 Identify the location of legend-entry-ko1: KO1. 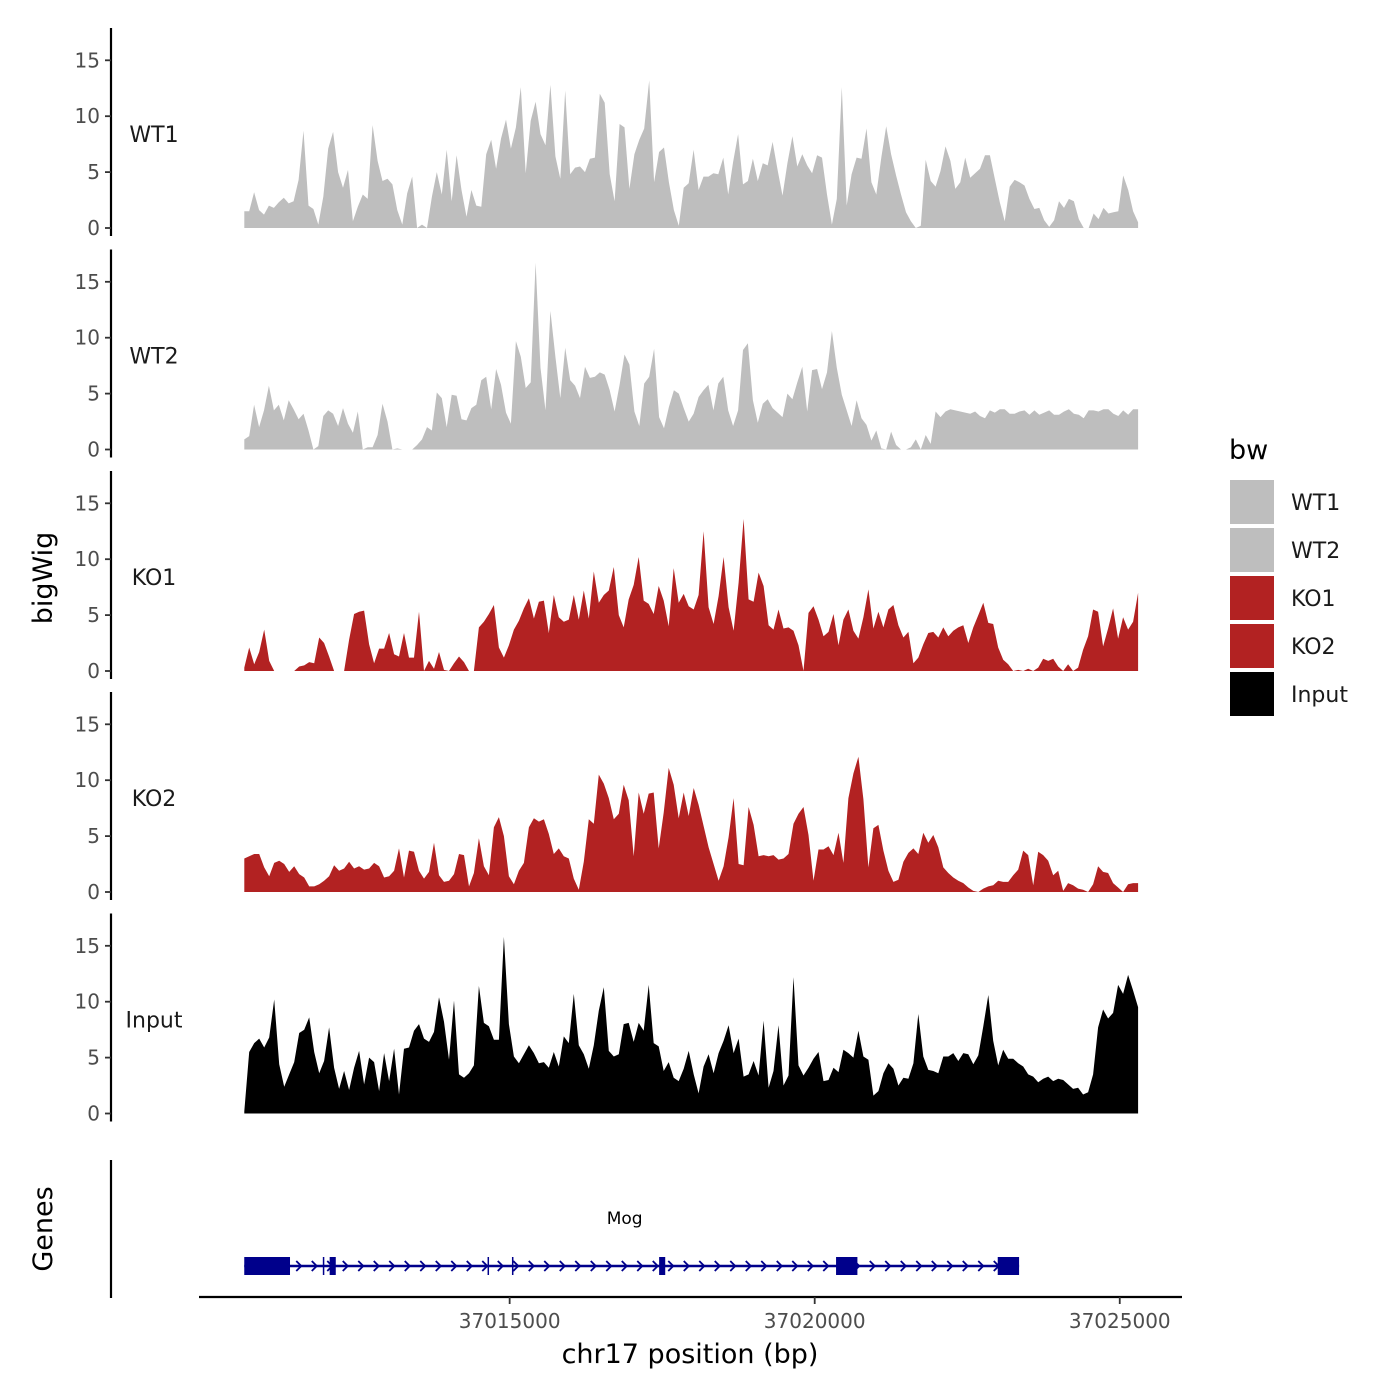
(1283, 598).